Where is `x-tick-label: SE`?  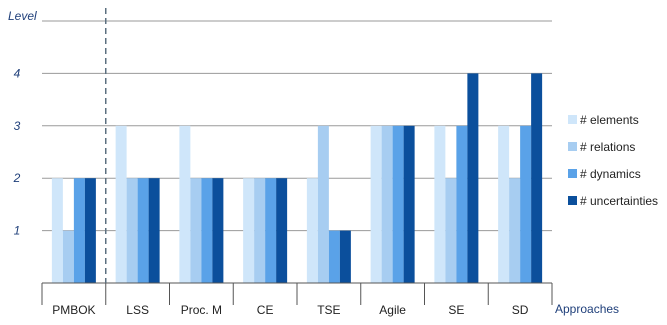 x-tick-label: SE is located at coordinates (456, 310).